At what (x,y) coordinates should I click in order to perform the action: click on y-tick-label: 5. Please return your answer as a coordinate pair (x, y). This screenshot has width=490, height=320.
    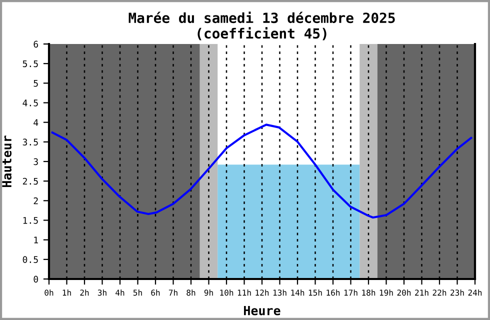
    Looking at the image, I should click on (36, 83).